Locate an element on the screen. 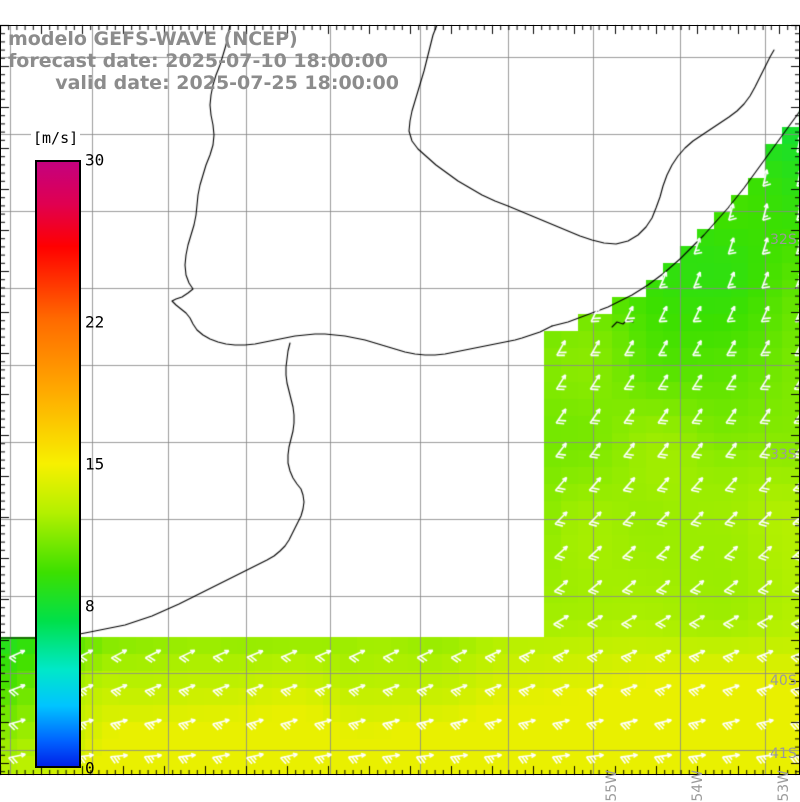  colorbar-unit-label: [m/s] is located at coordinates (56, 138).